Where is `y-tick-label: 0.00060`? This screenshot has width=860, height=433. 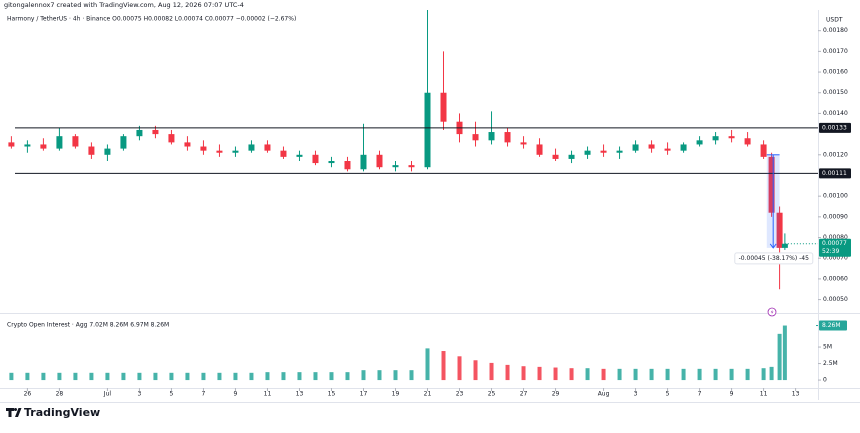
y-tick-label: 0.00060 is located at coordinates (835, 278).